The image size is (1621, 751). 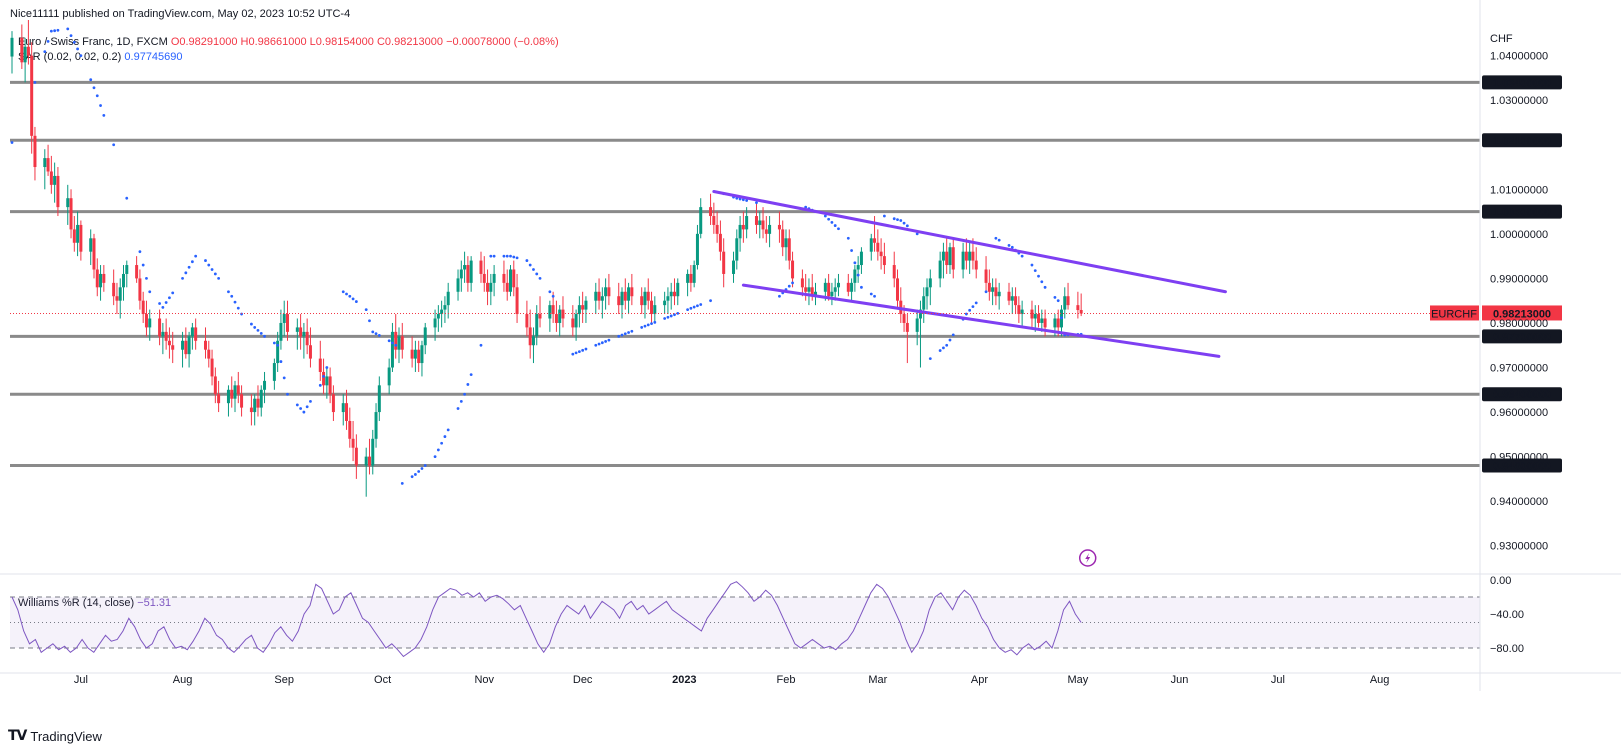 I want to click on time-tick-label: Sep, so click(x=284, y=680).